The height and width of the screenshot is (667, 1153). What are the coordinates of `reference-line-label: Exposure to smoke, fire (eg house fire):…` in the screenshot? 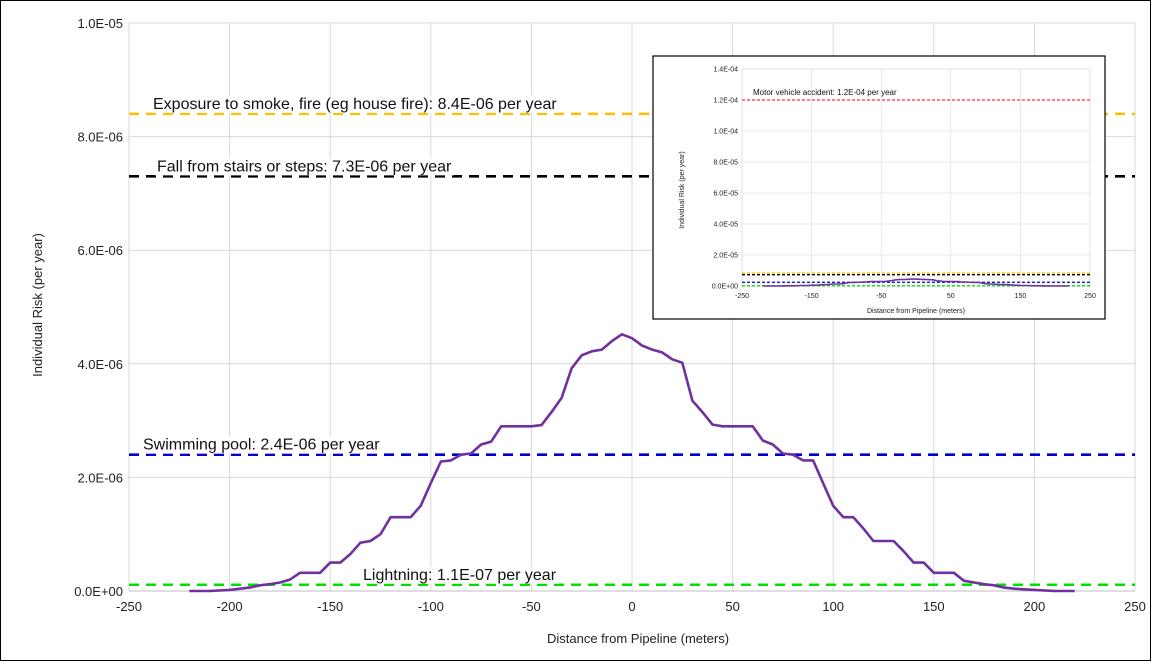 It's located at (355, 104).